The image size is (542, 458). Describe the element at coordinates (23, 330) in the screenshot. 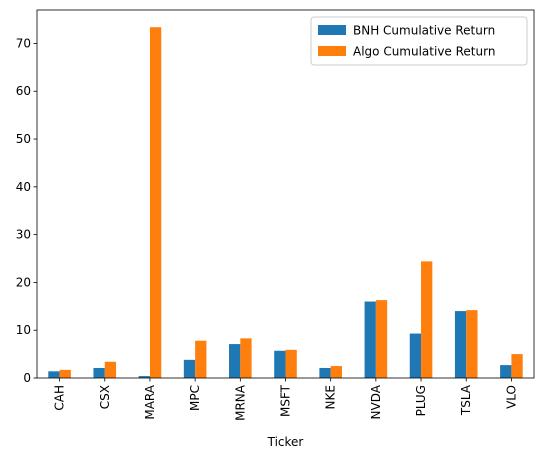

I see `y-tick-label: 10` at that location.